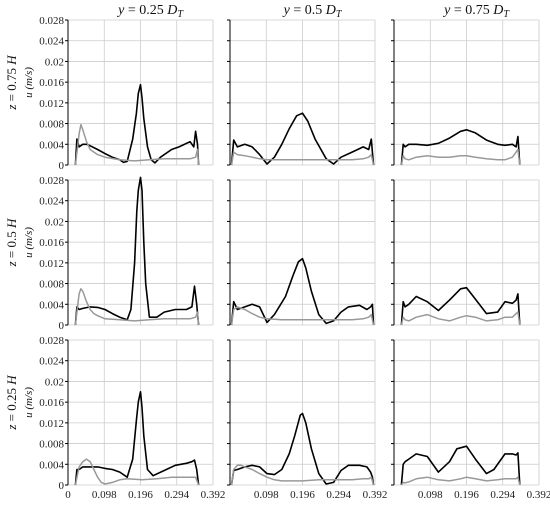 The height and width of the screenshot is (510, 550). Describe the element at coordinates (312, 11) in the screenshot. I see `column-title: y = 0.5 DT` at that location.